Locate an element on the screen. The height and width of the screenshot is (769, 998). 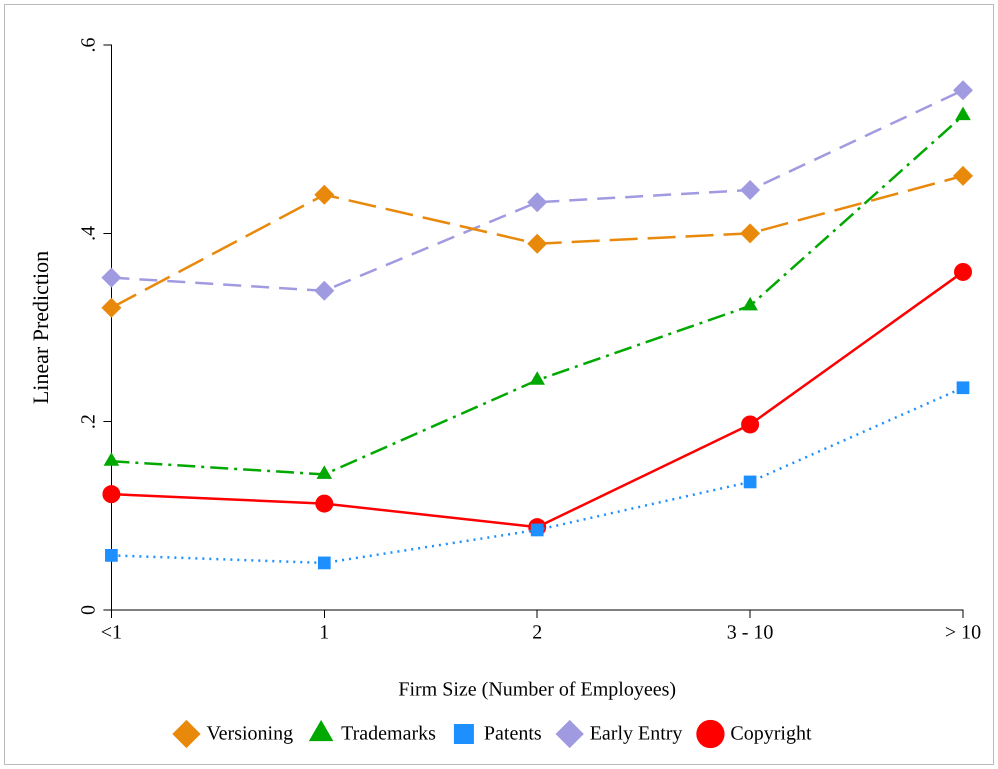
x-axis-title: Firm Size (Number of Employees) is located at coordinates (537, 689).